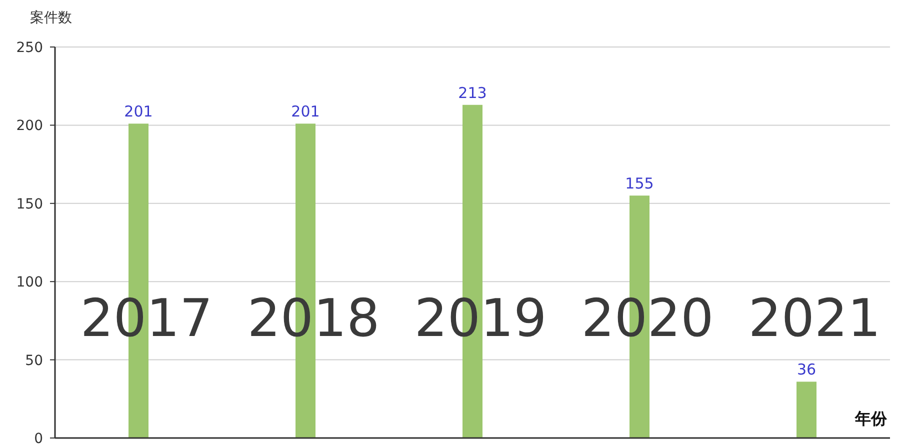 This screenshot has height=446, width=900. What do you see at coordinates (814, 319) in the screenshot?
I see `x-tick-label: 2021` at bounding box center [814, 319].